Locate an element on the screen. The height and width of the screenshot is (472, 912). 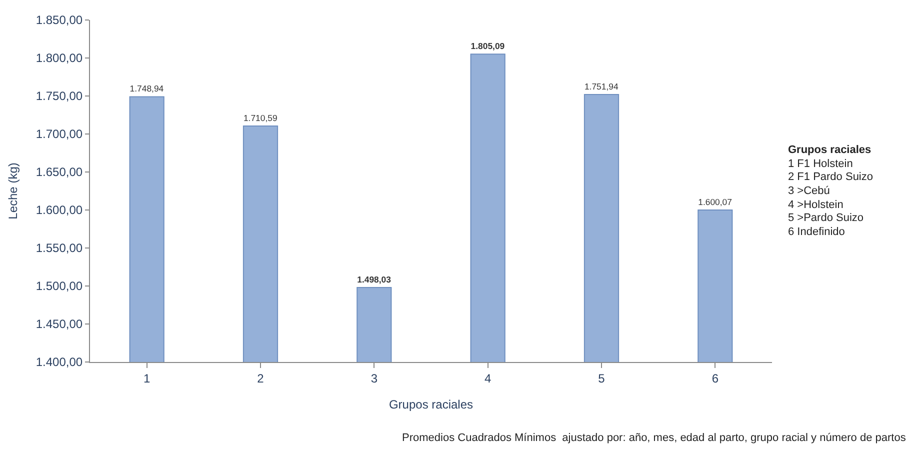
x-tick-label: 3 is located at coordinates (374, 378).